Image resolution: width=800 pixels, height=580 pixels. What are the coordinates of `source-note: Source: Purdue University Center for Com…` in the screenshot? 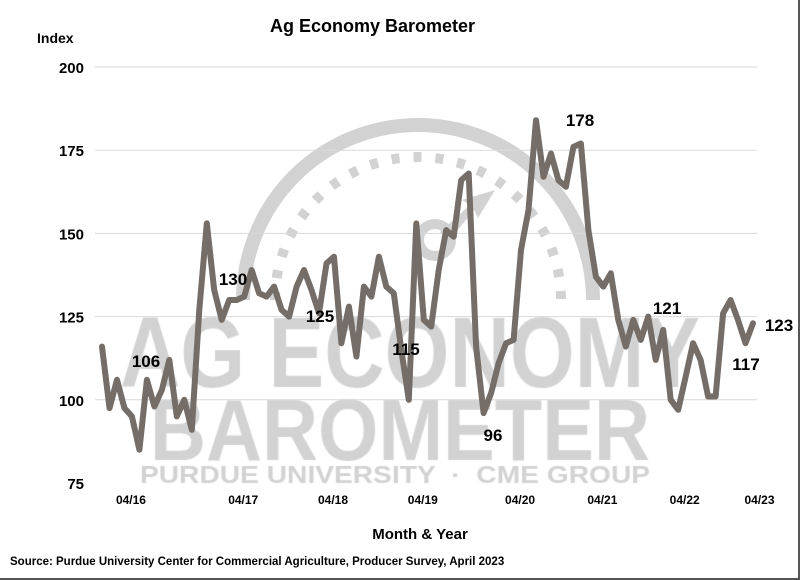 It's located at (257, 562).